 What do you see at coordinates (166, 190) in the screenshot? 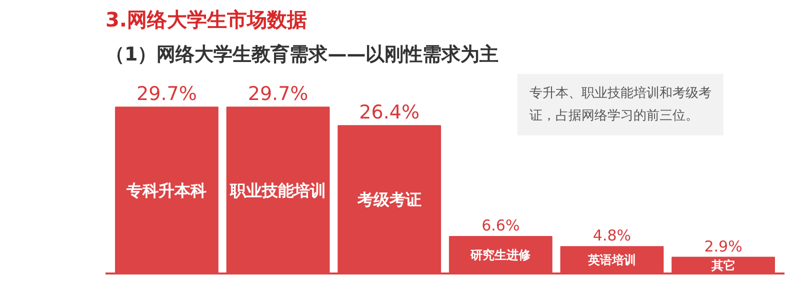
I see `x-tick-label: 专科升本科` at bounding box center [166, 190].